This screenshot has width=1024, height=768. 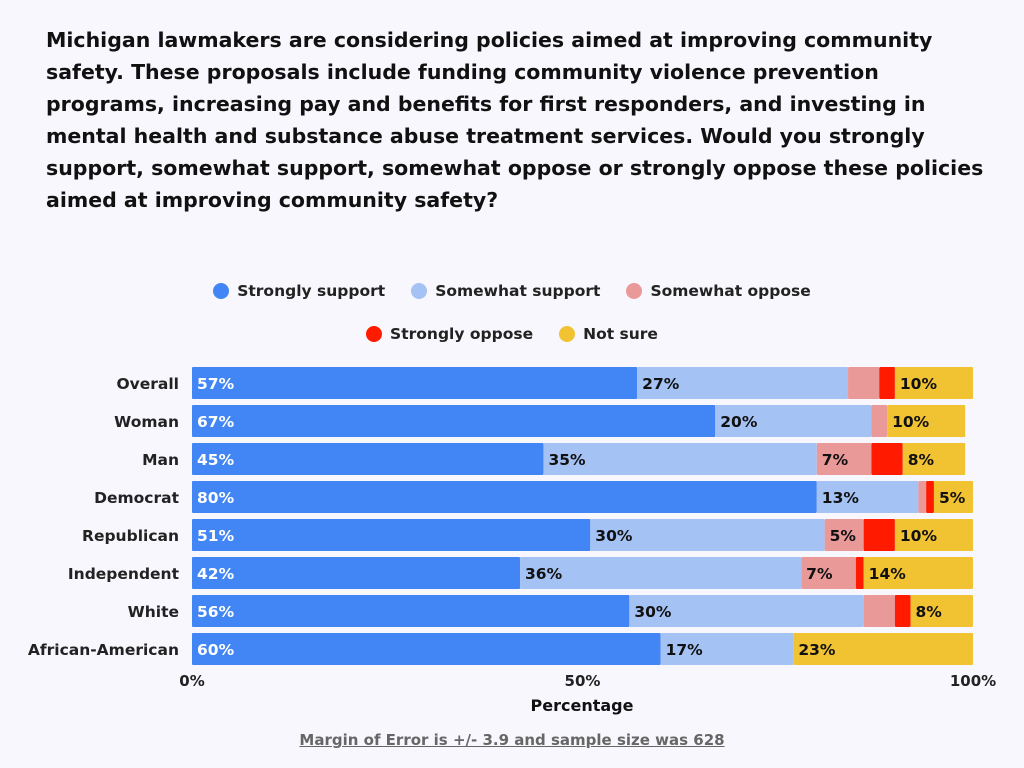 I want to click on legend-item: Strongly oppose, so click(x=449, y=334).